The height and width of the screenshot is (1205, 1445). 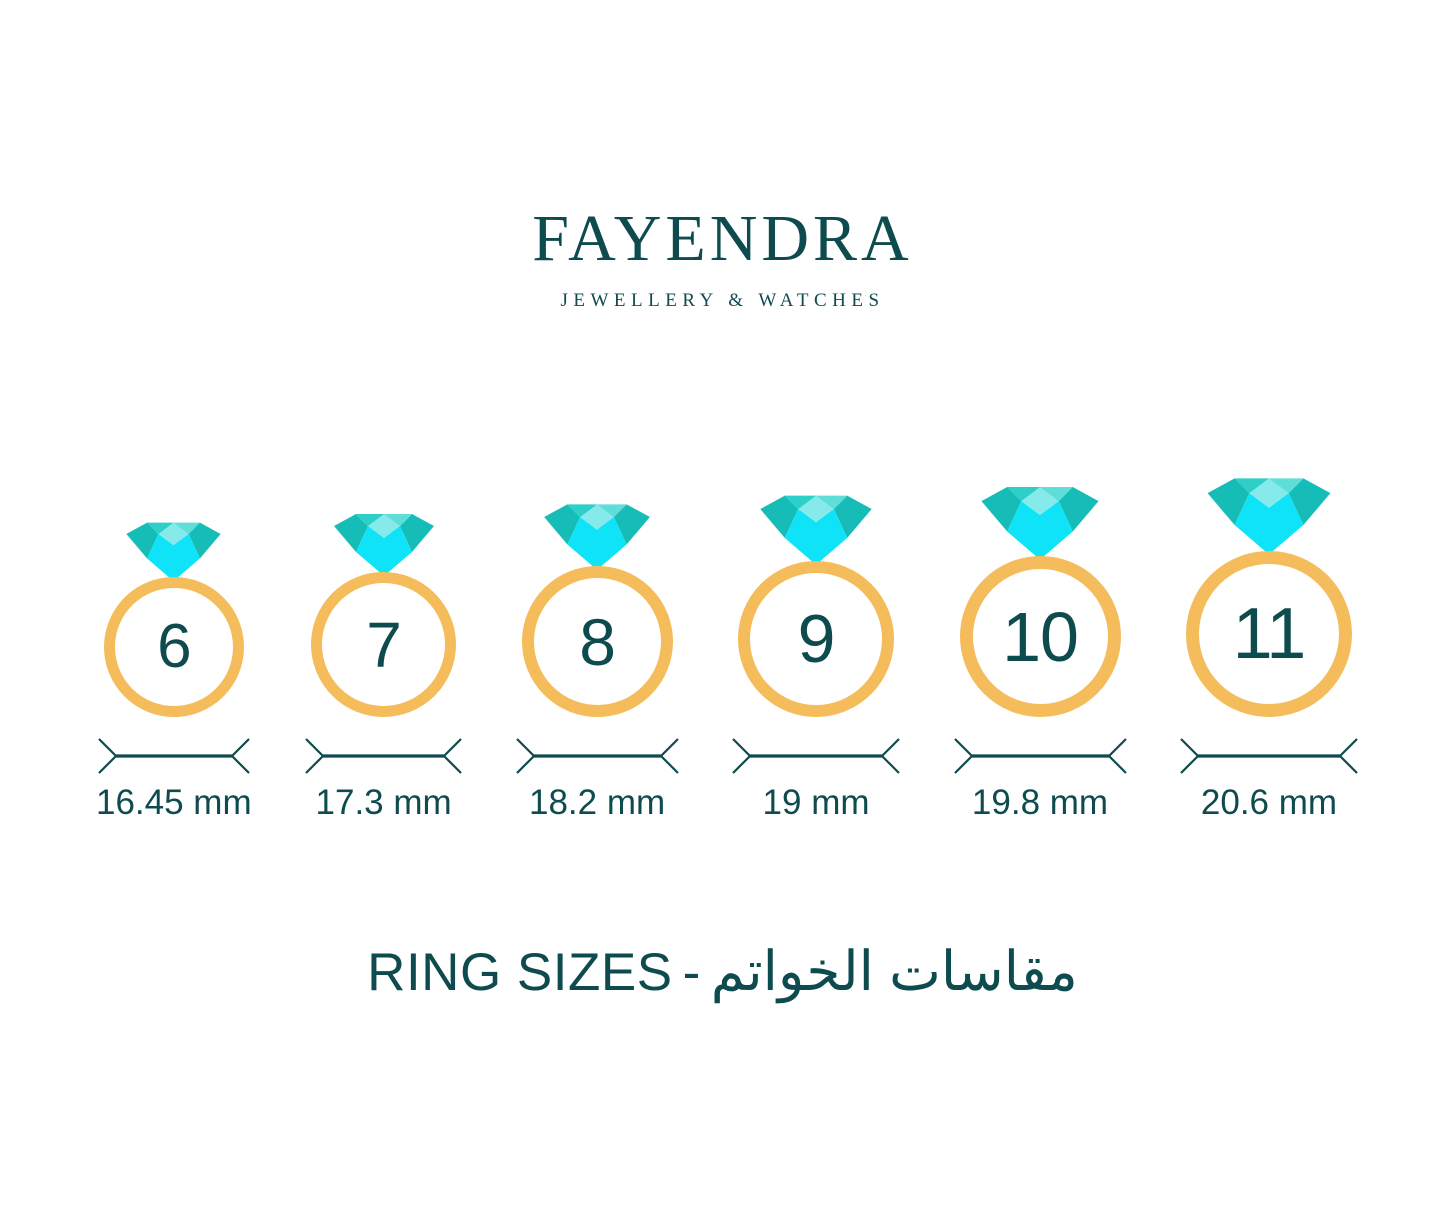 I want to click on ring-size-item: 11 20.6 mm, so click(x=1269, y=645).